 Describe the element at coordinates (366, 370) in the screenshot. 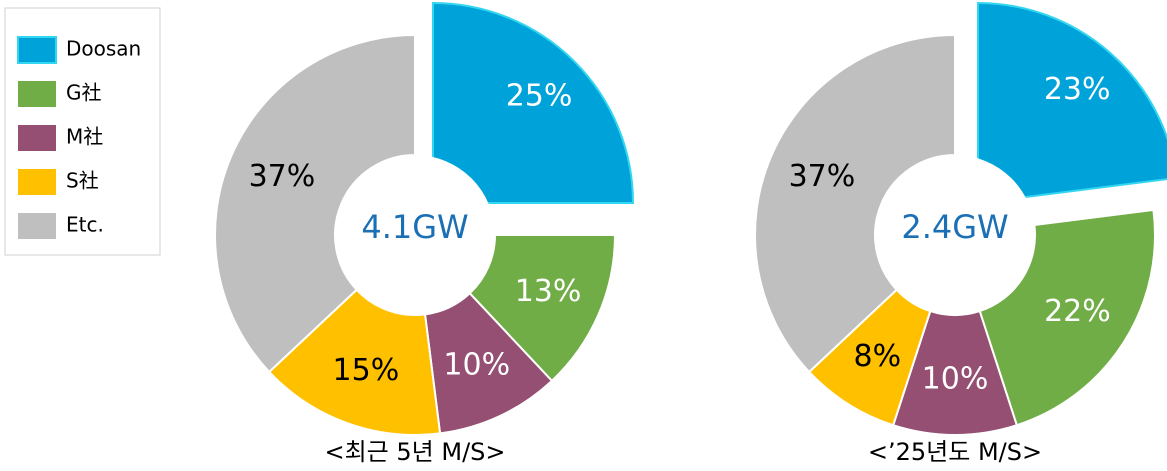

I see `data-label: 15%` at that location.